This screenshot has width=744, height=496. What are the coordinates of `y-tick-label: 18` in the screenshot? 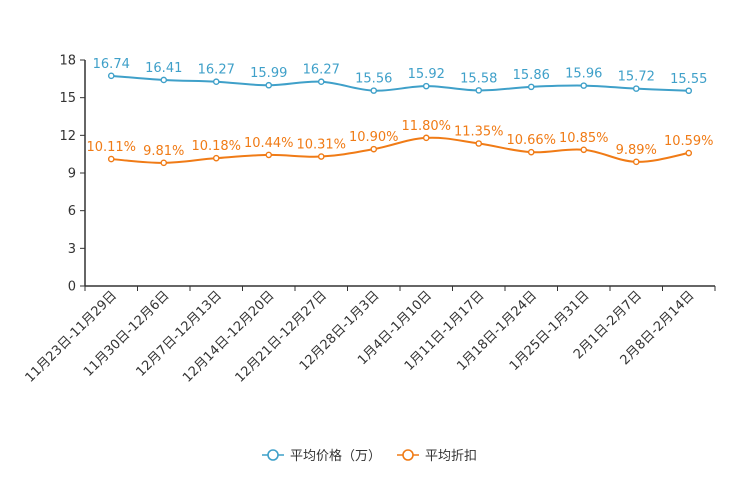 It's located at (67, 61).